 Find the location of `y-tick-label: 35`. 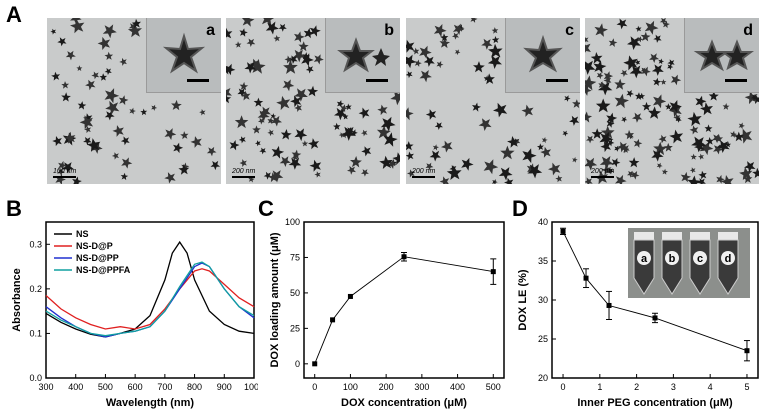

y-tick-label: 35 is located at coordinates (543, 261).